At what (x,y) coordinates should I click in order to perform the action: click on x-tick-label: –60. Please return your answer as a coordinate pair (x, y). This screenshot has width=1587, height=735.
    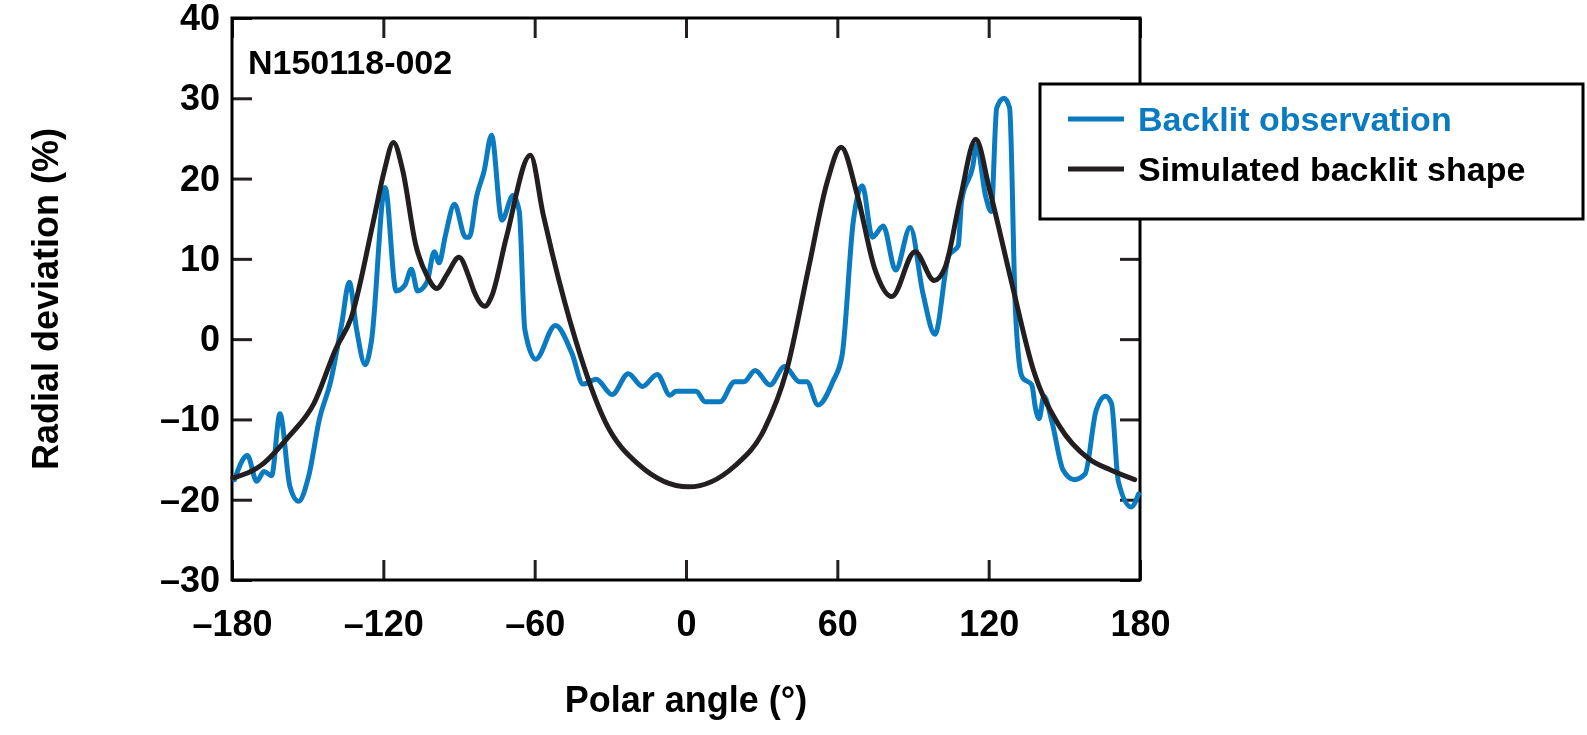
    Looking at the image, I should click on (535, 623).